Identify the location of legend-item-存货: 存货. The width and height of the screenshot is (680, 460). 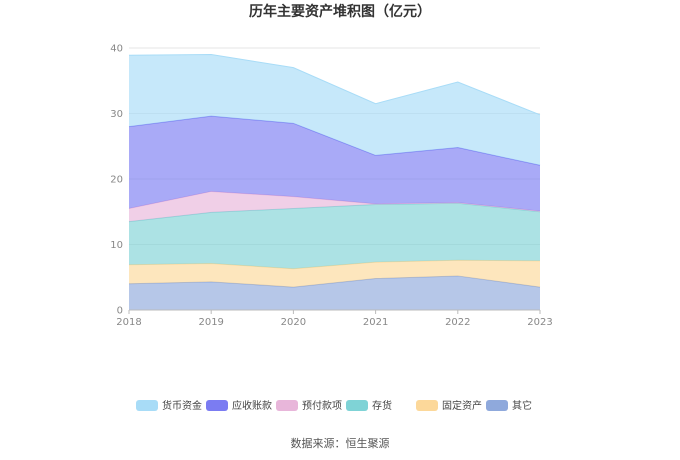
(369, 405).